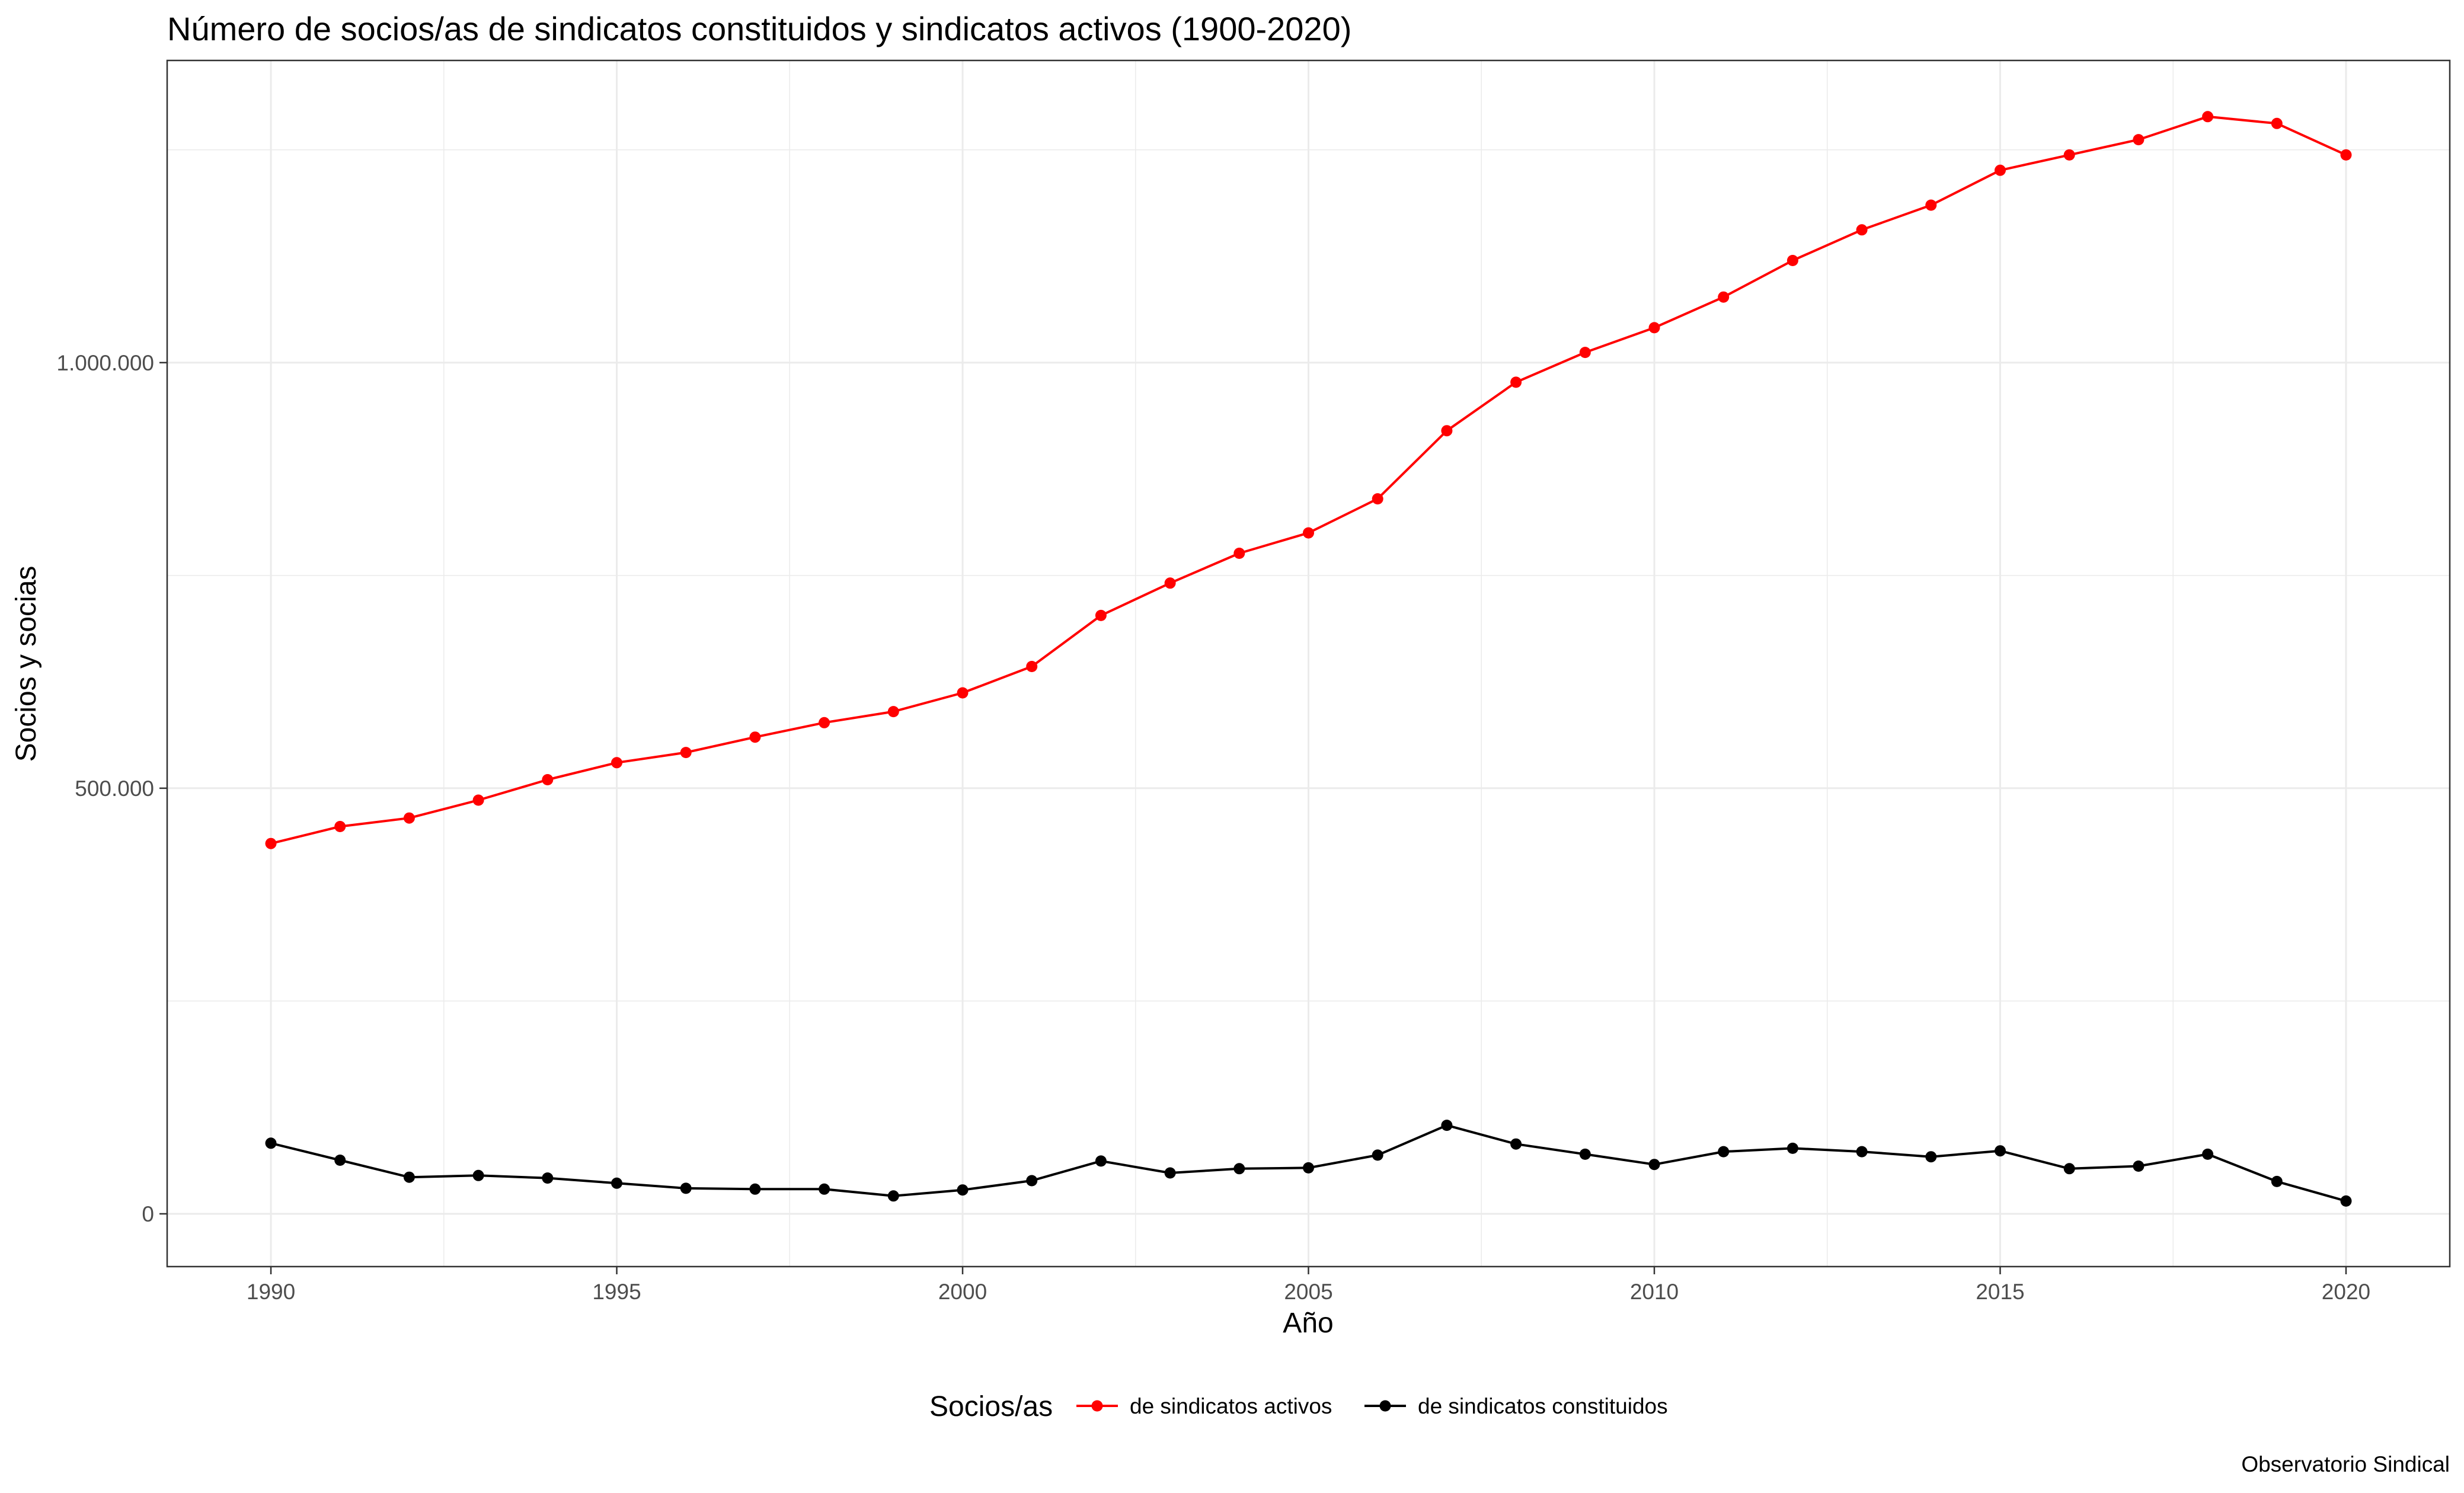  I want to click on y-tick-label: 1.000.000, so click(105, 363).